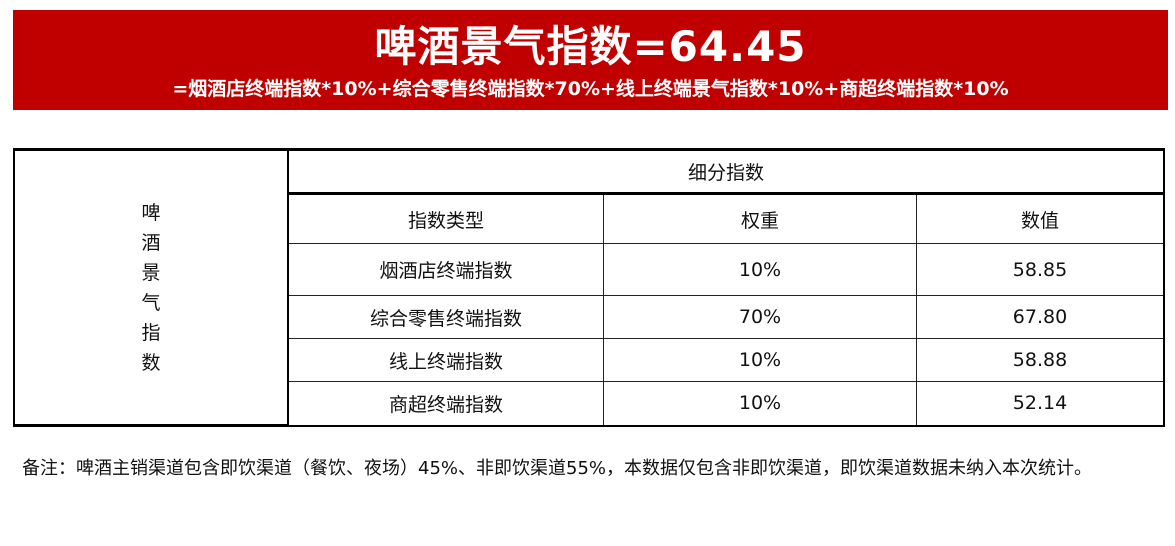  What do you see at coordinates (1040, 269) in the screenshot?
I see `index-value: 58.85` at bounding box center [1040, 269].